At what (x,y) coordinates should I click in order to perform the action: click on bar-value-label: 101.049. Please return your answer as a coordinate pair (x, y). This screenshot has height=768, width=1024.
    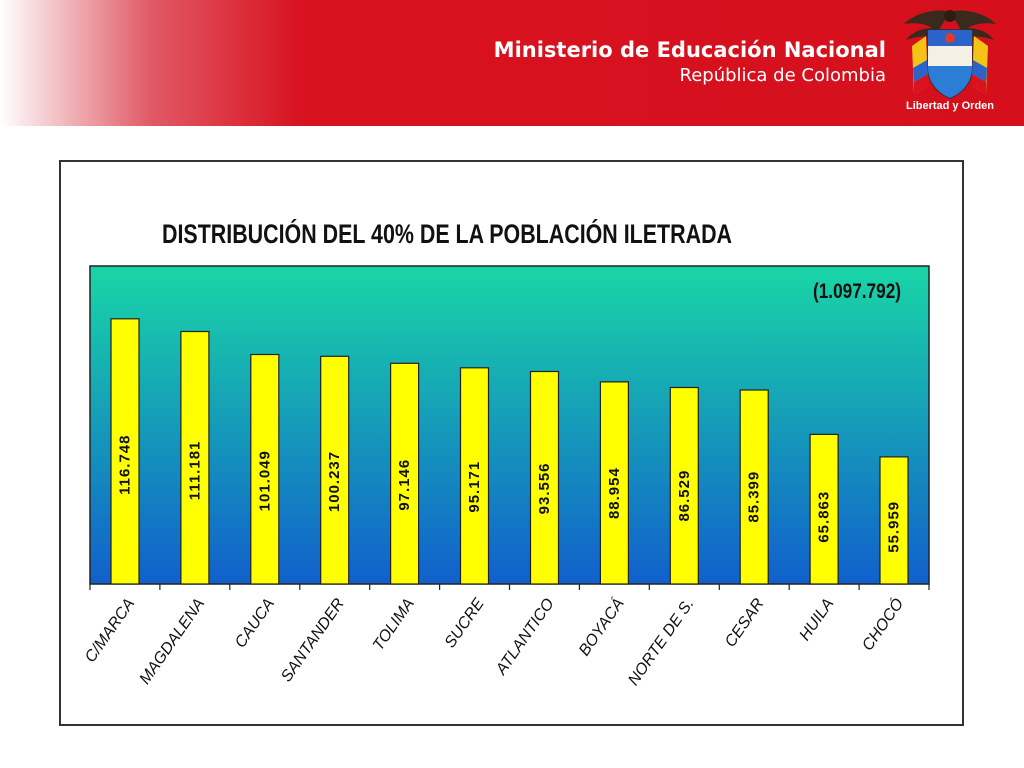
    Looking at the image, I should click on (264, 480).